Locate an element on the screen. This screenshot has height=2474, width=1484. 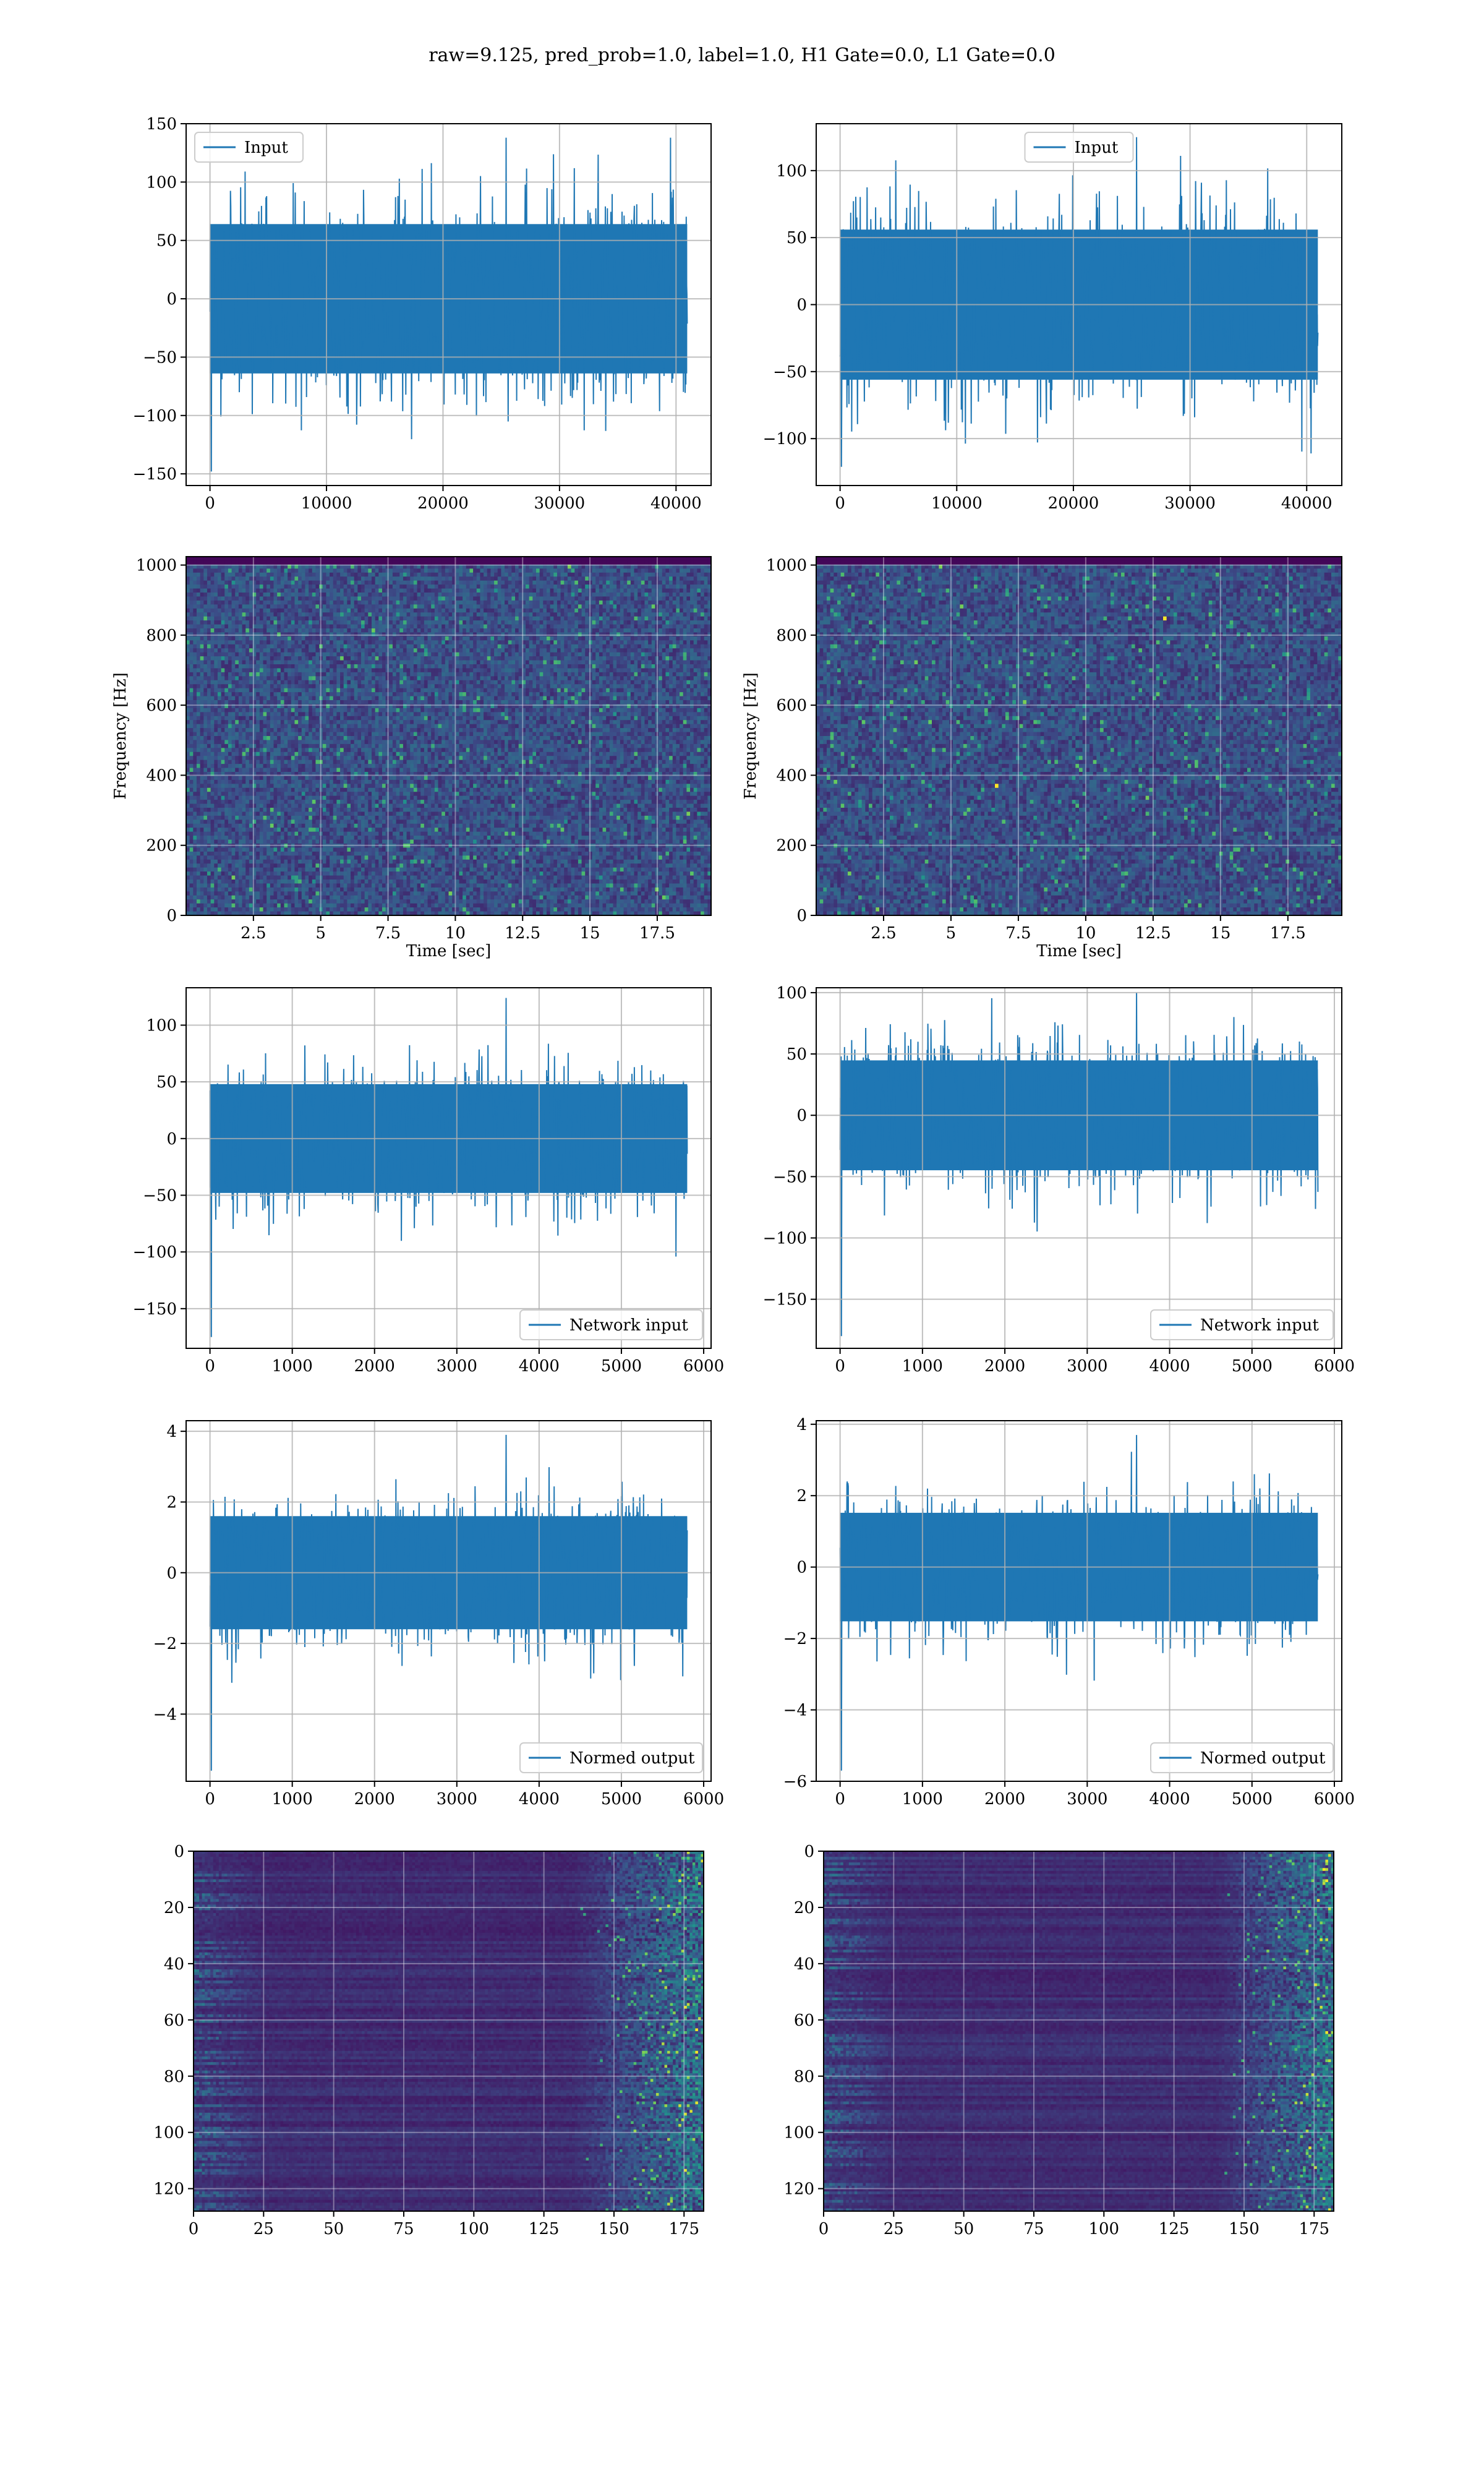
y-axis-label: Frequency [Hz] is located at coordinates (120, 736).